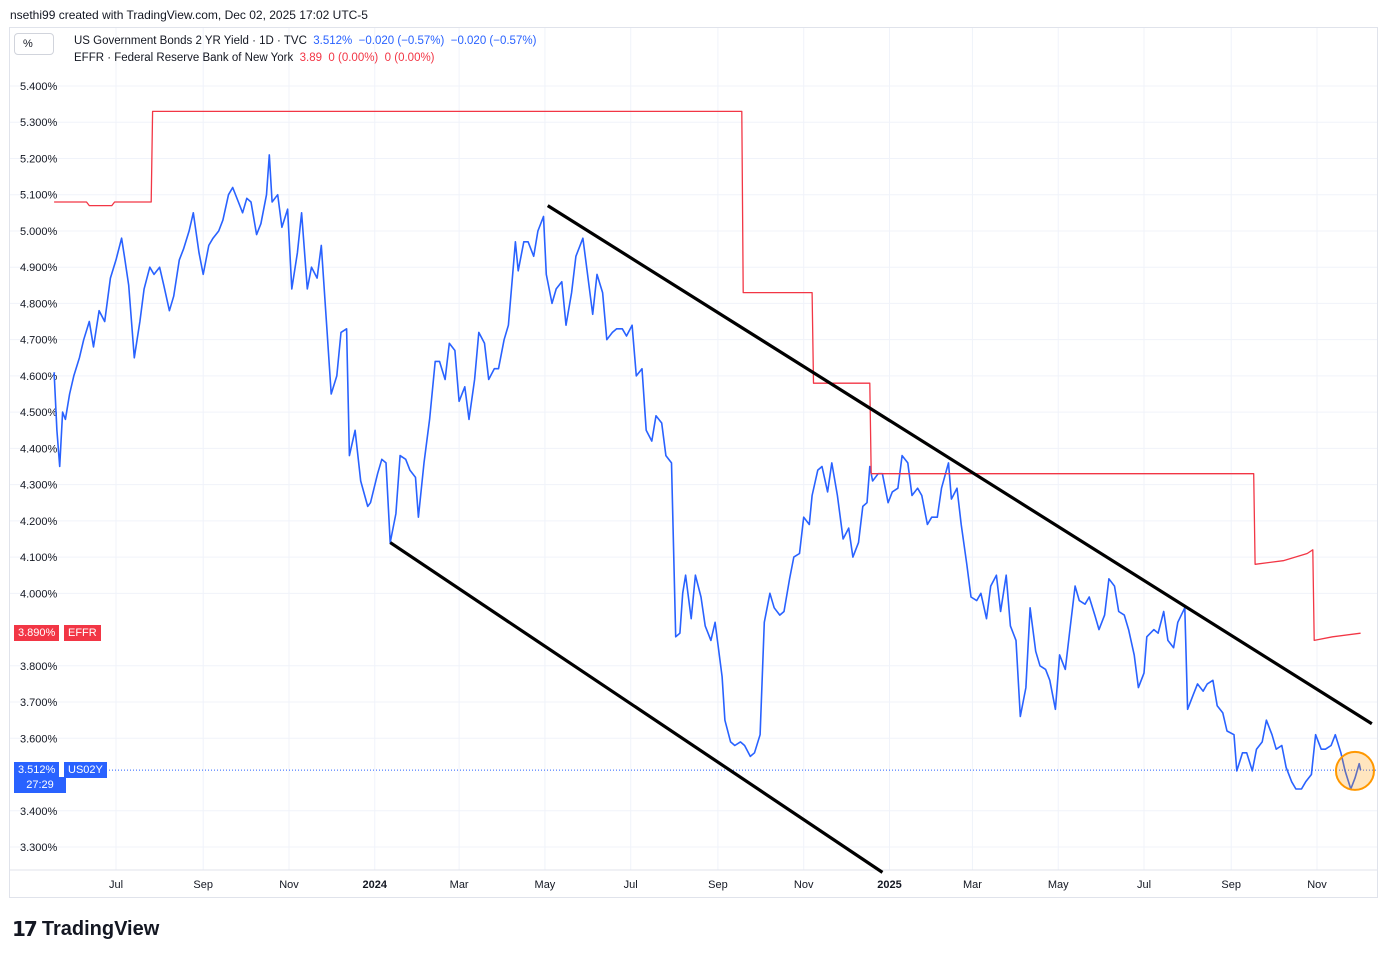  Describe the element at coordinates (39, 703) in the screenshot. I see `y-tick-label: 3.700%` at that location.